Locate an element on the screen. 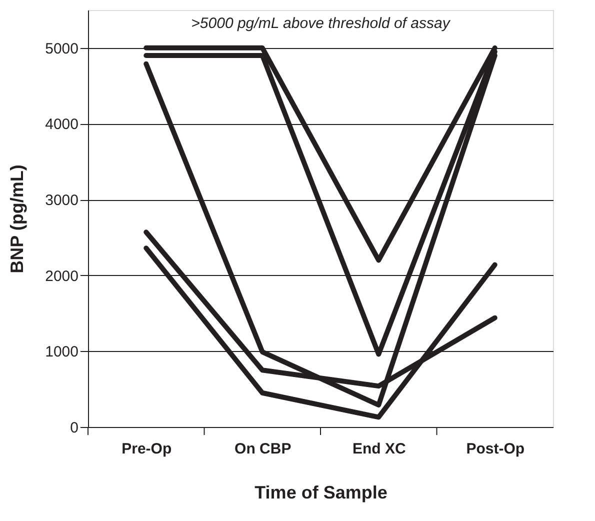  x-tick-label: Post-Op is located at coordinates (495, 449).